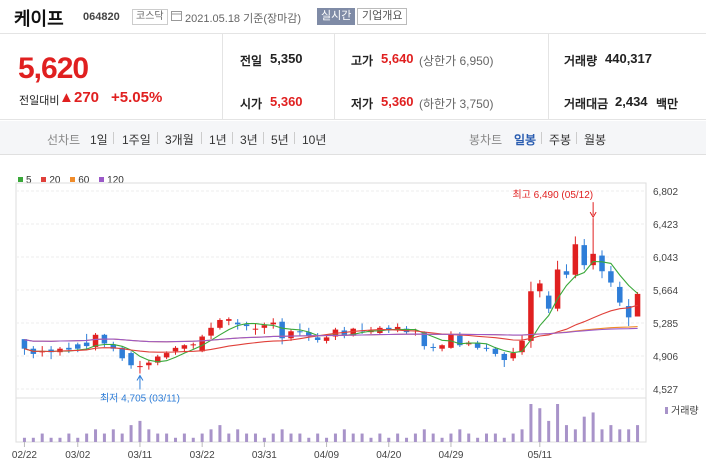 The image size is (706, 470). I want to click on high-label: 고가, so click(362, 61).